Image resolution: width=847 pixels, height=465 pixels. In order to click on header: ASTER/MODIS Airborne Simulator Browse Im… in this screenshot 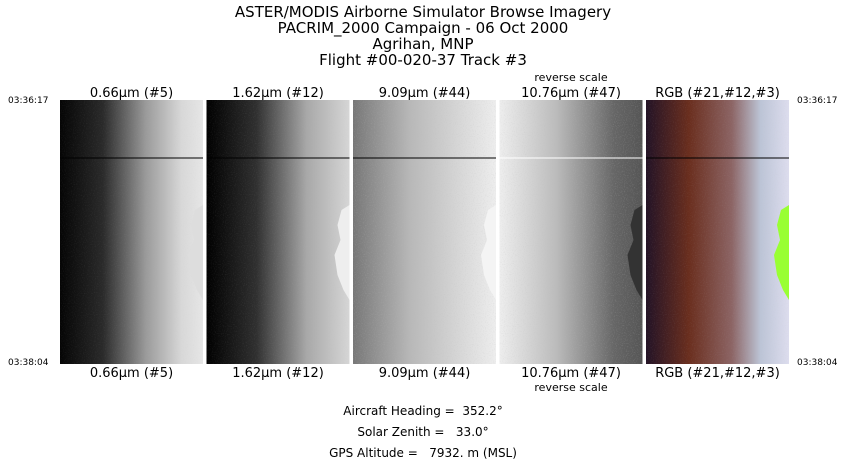, I will do `click(423, 36)`.